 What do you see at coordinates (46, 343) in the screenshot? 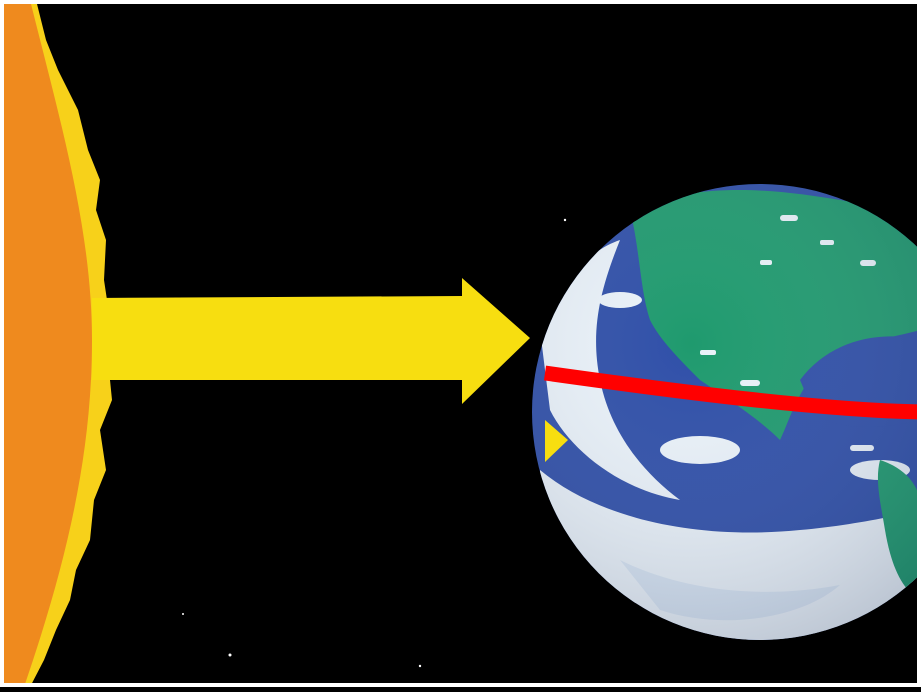
I see `sun-body` at bounding box center [46, 343].